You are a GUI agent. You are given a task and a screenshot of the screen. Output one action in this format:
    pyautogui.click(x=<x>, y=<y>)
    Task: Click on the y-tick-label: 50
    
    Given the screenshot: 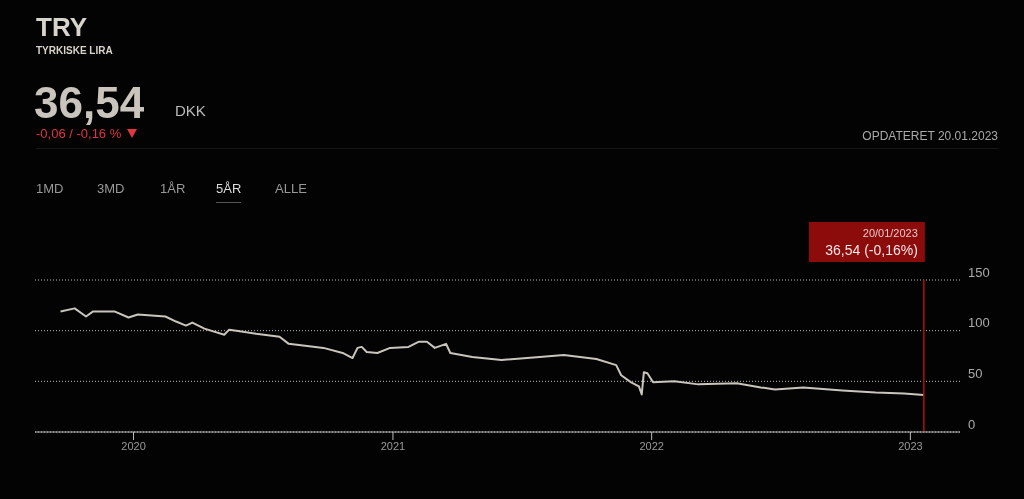 What is the action you would take?
    pyautogui.click(x=975, y=373)
    